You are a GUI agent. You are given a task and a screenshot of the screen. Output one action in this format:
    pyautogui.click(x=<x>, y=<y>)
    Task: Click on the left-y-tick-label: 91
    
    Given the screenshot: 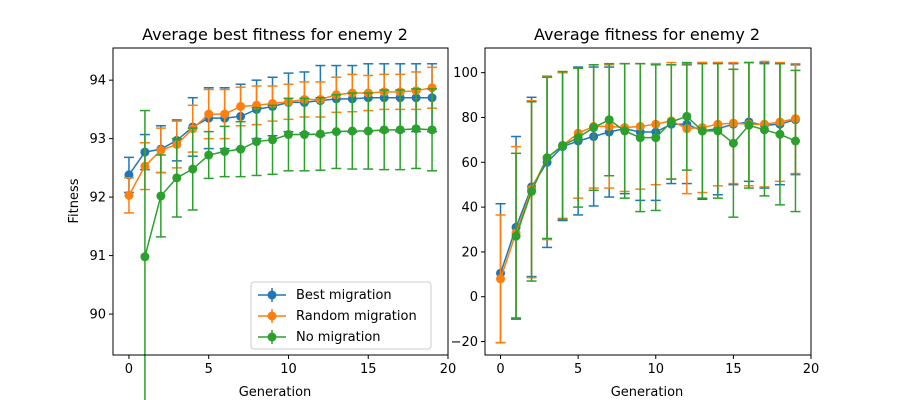 What is the action you would take?
    pyautogui.click(x=97, y=256)
    